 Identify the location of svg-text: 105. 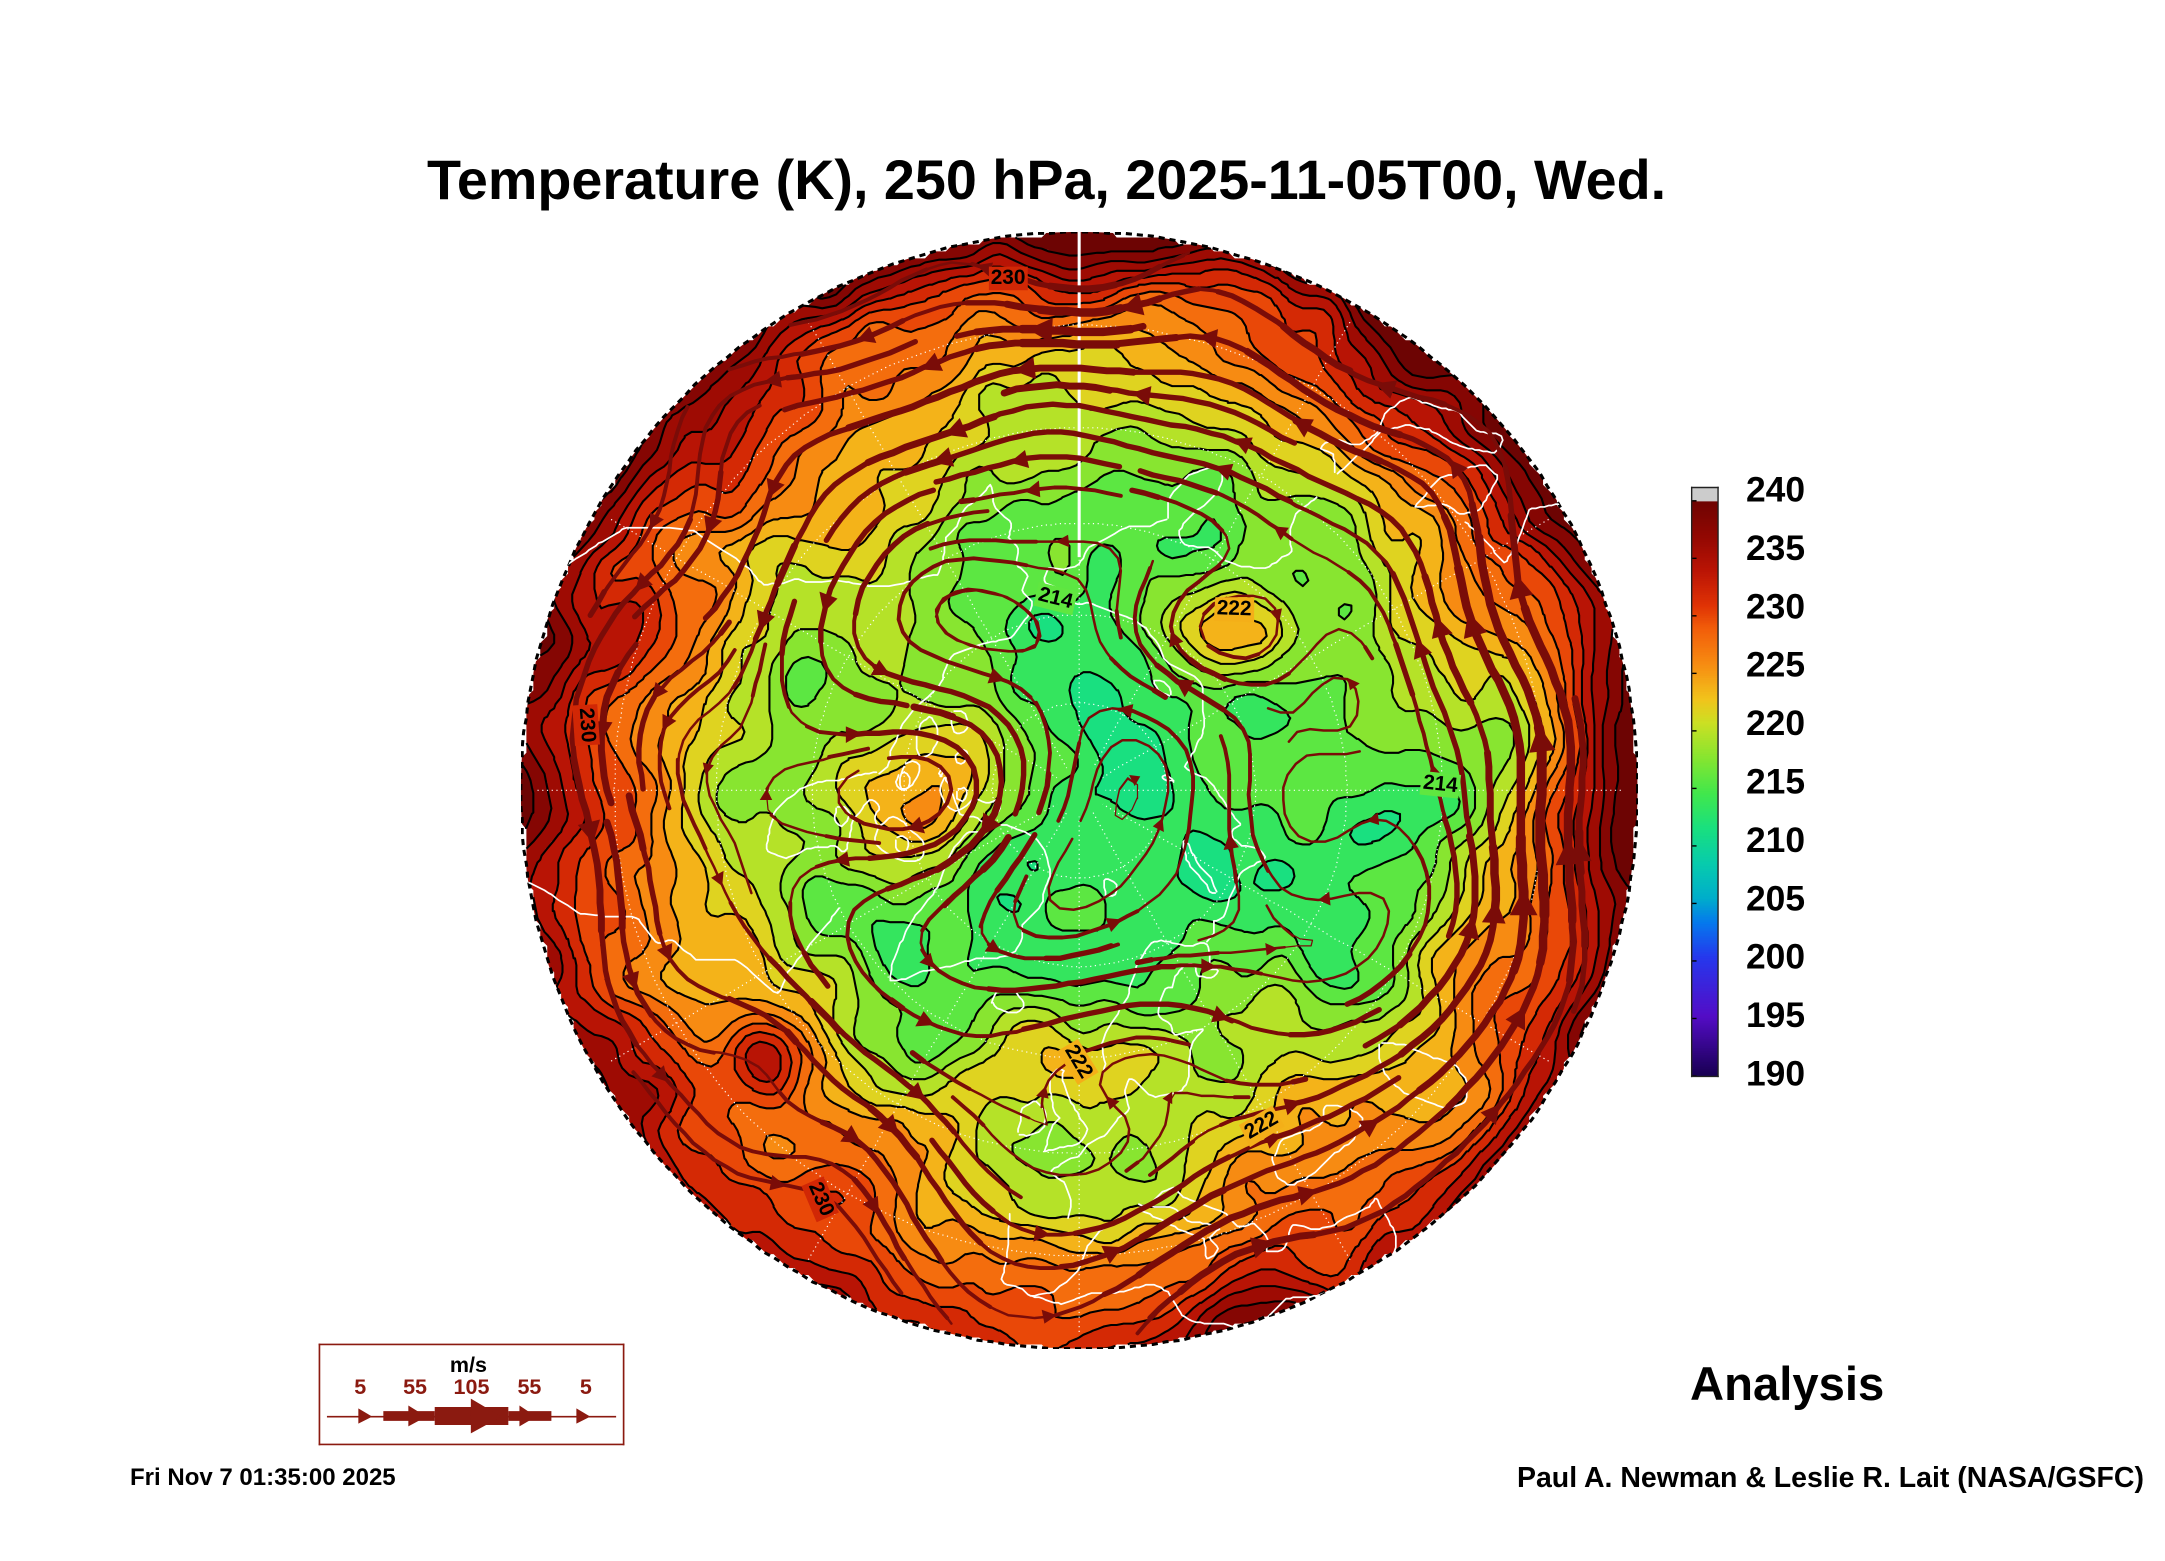
(472, 1387).